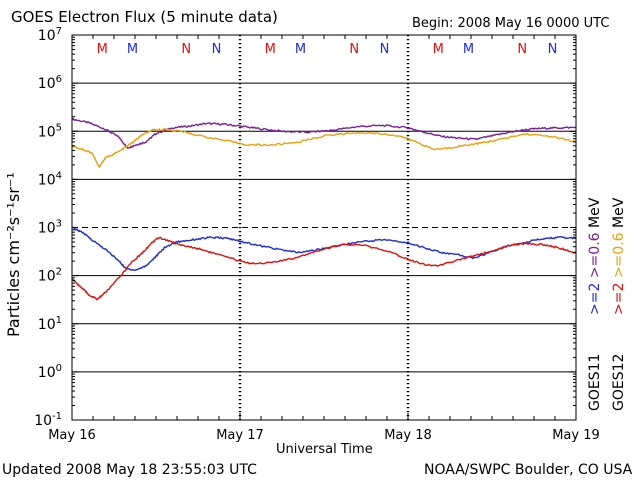  What do you see at coordinates (619, 382) in the screenshot?
I see `goes12-label: GOES12` at bounding box center [619, 382].